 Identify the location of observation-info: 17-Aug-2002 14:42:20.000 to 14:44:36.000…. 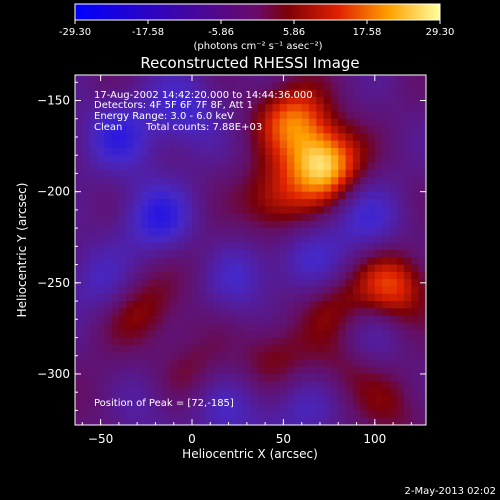
(203, 111).